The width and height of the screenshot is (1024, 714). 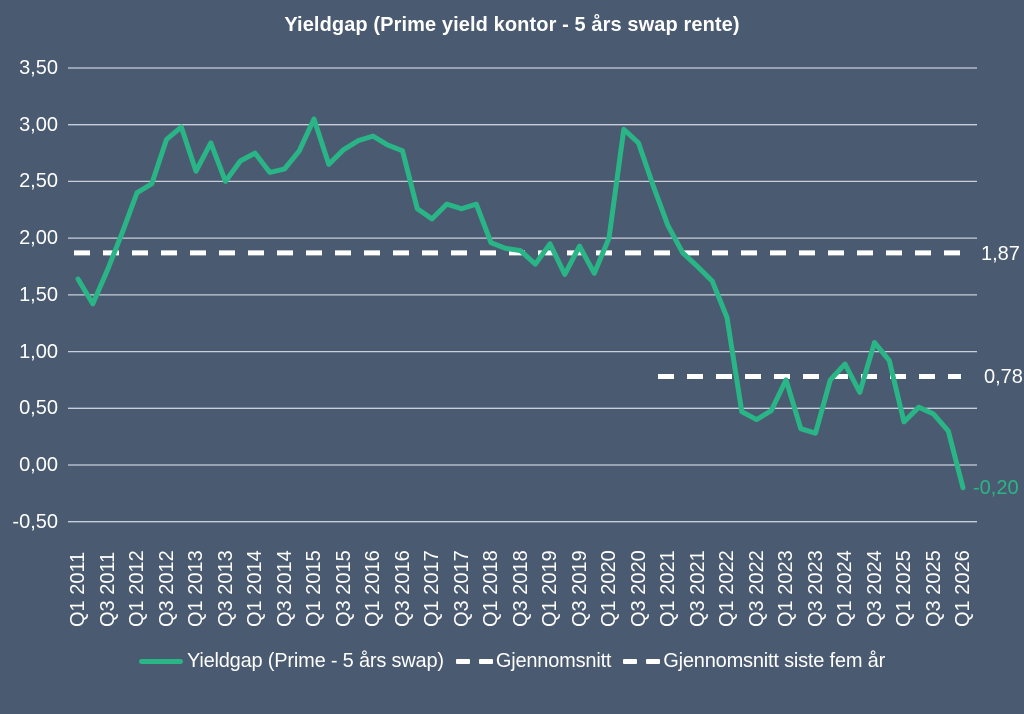 What do you see at coordinates (521, 588) in the screenshot?
I see `x-tick-label: Q3 2018` at bounding box center [521, 588].